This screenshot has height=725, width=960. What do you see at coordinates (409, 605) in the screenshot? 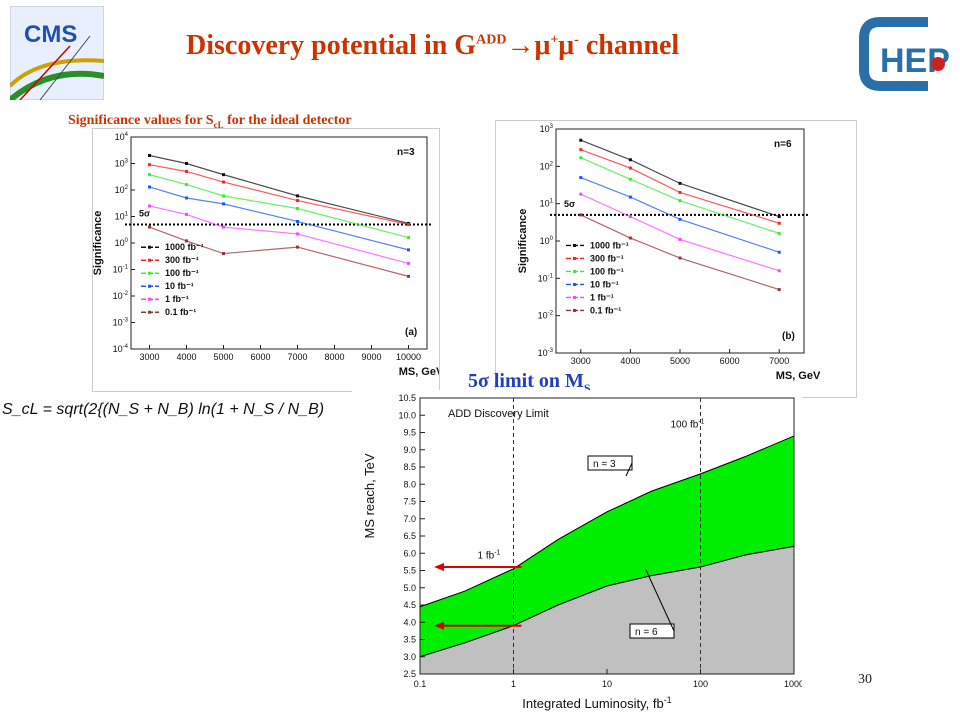
I see `y-tick-label: 4.5` at bounding box center [409, 605].